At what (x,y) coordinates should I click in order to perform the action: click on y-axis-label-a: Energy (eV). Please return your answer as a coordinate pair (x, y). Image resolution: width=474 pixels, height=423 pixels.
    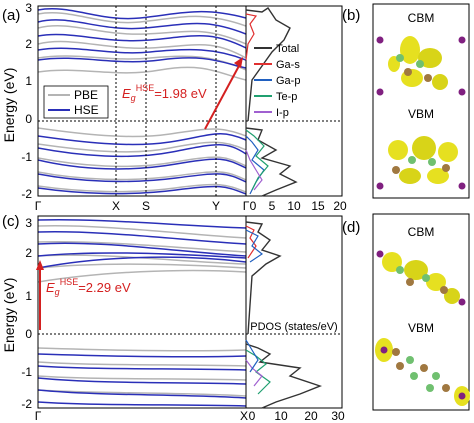
    Looking at the image, I should click on (9, 105).